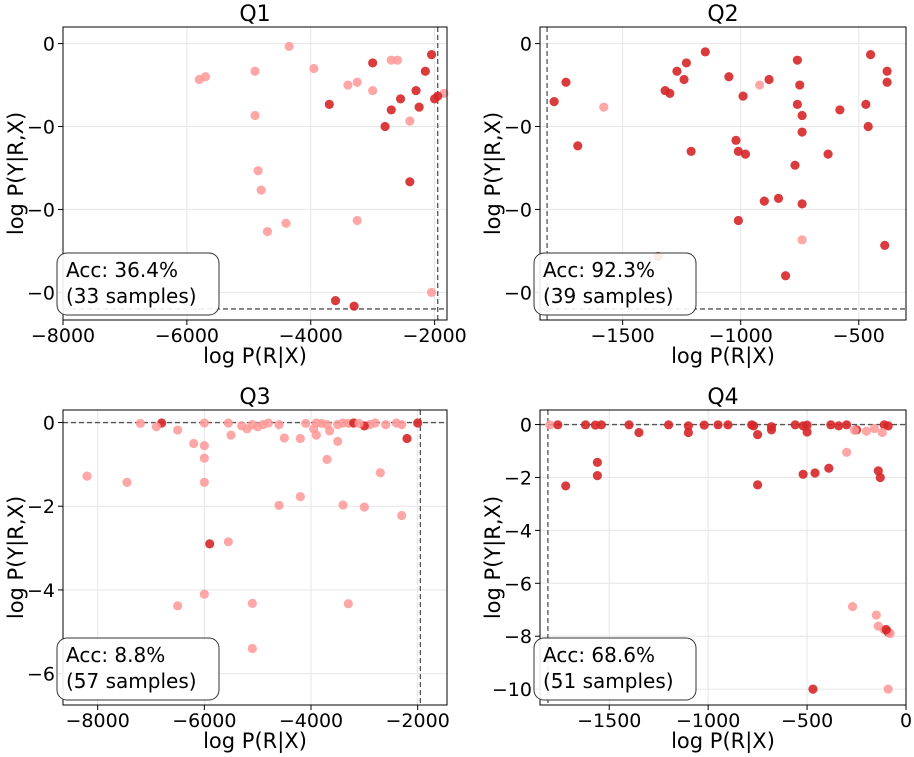  Describe the element at coordinates (41, 675) in the screenshot. I see `y-tick-label: −6` at that location.